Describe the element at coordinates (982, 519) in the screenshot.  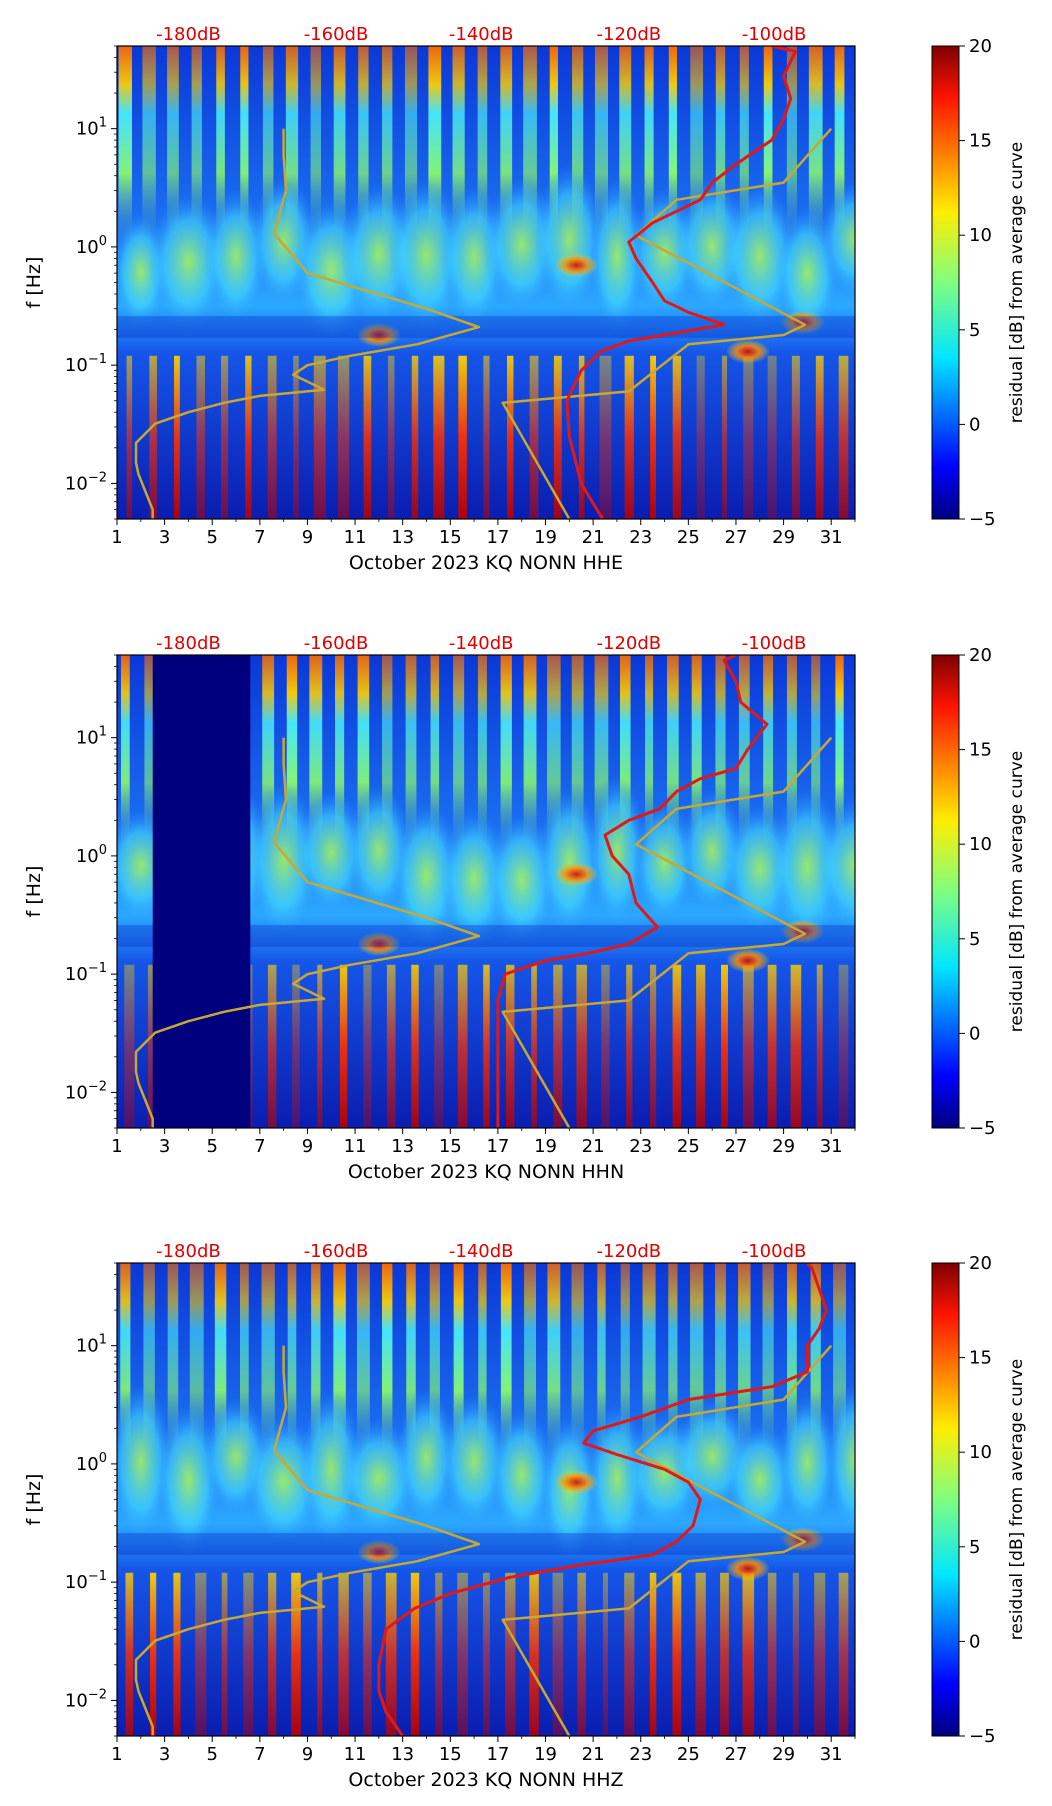
I see `colorbar-tick-label: −5` at that location.